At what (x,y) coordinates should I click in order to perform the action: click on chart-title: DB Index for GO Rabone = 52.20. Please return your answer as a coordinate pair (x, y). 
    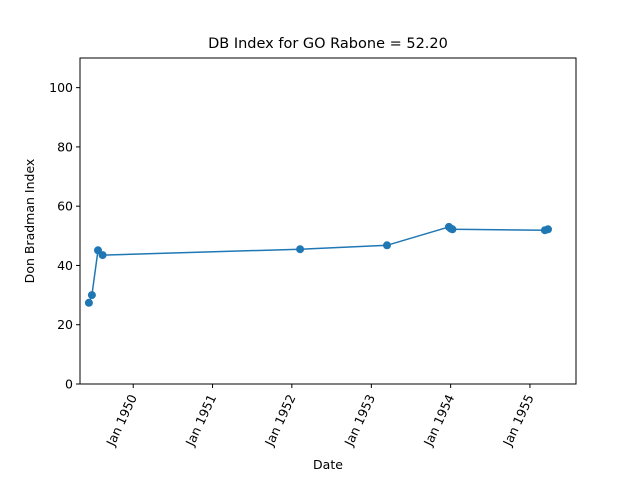
    Looking at the image, I should click on (328, 44).